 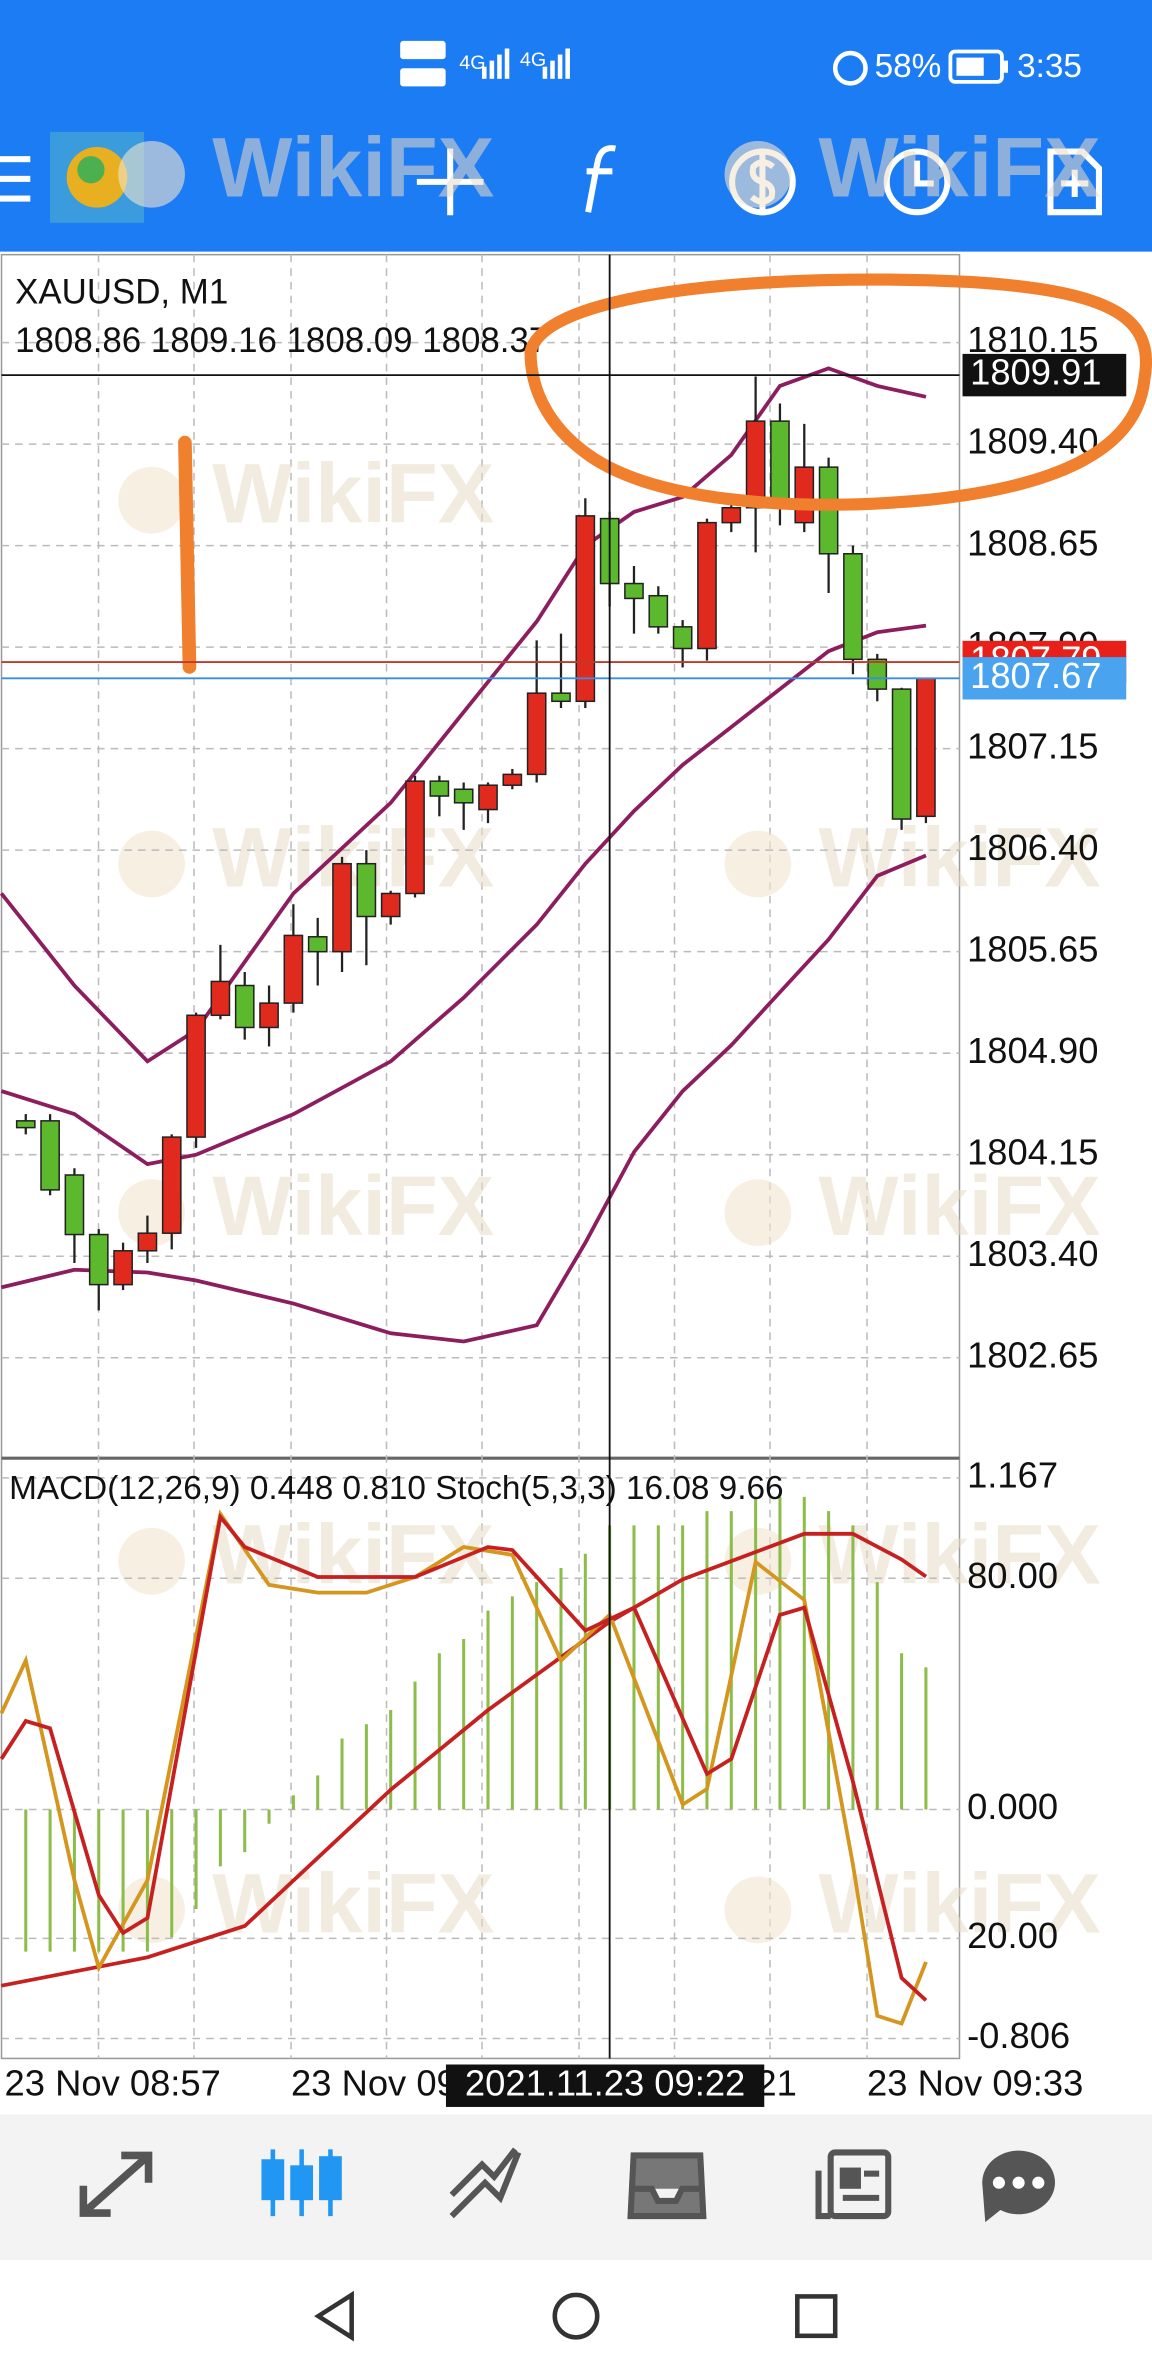 What do you see at coordinates (1012, 1575) in the screenshot?
I see `stoch-tick-label: 80.00` at bounding box center [1012, 1575].